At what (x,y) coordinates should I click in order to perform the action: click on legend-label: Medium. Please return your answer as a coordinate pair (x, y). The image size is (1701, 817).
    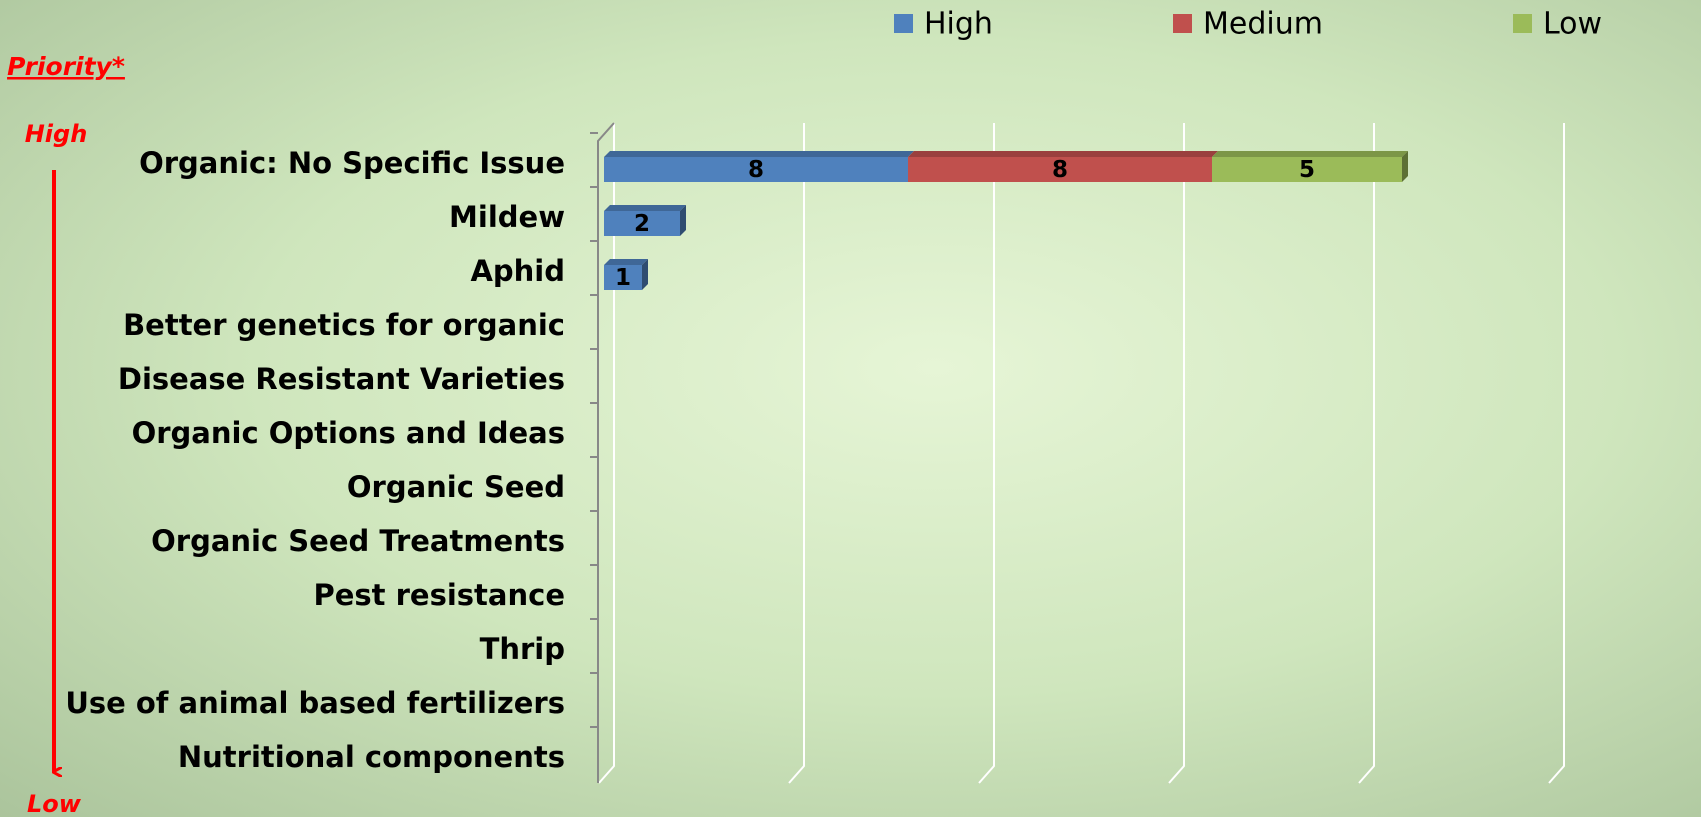
    Looking at the image, I should click on (1263, 24).